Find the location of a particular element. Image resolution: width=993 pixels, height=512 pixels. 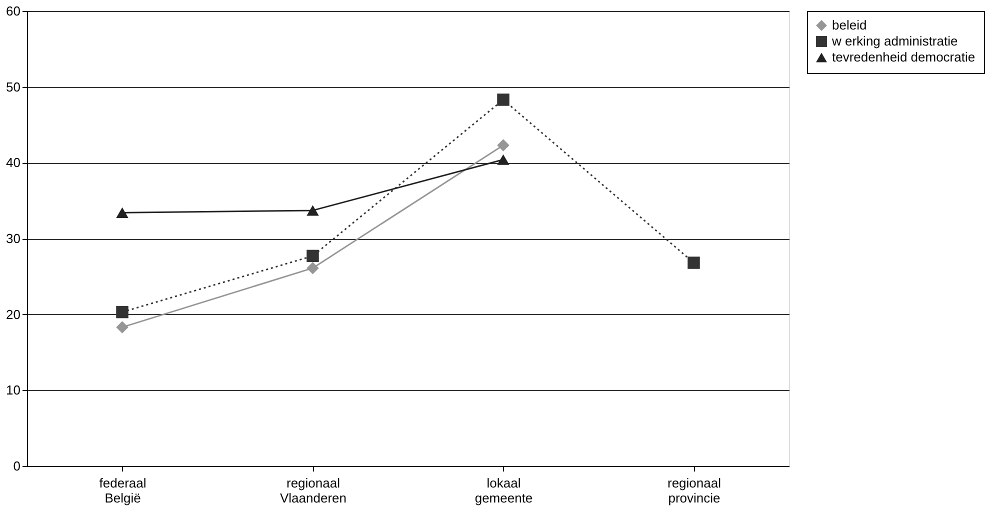

y-tick-label: 20 is located at coordinates (13, 314).